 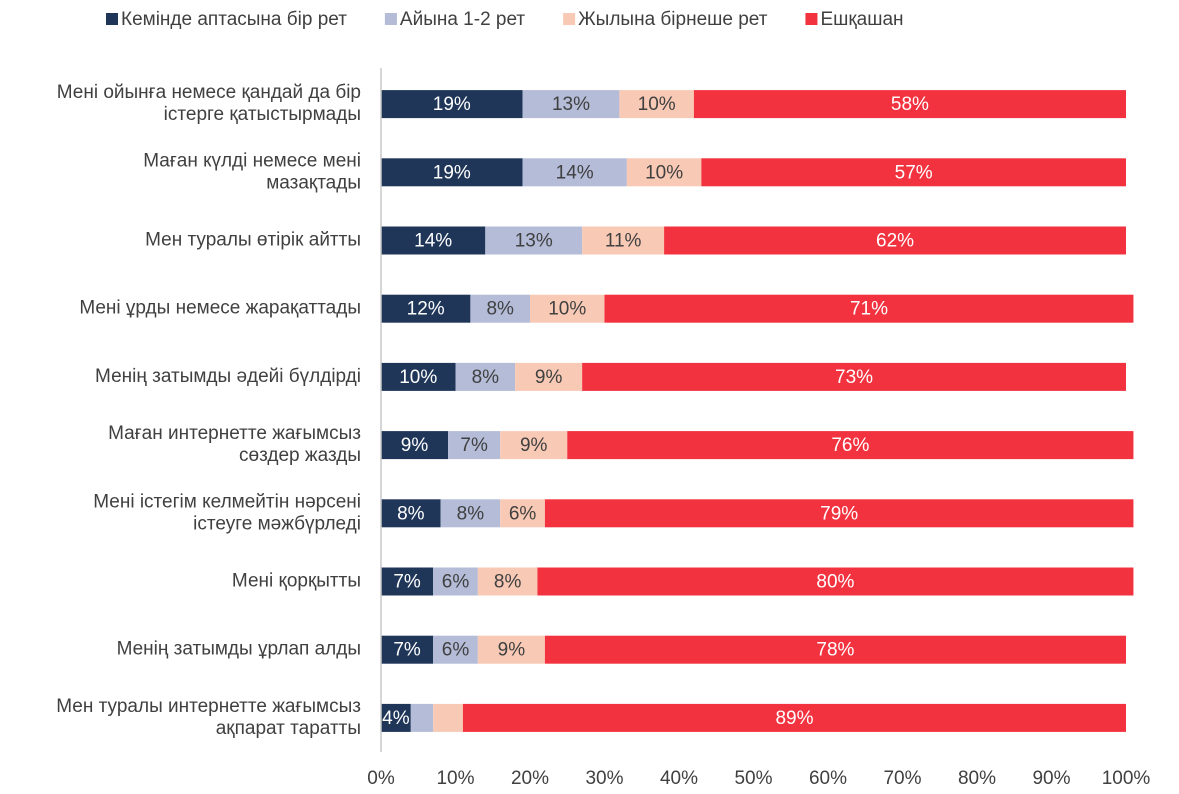 What do you see at coordinates (1051, 778) in the screenshot?
I see `x-tick-label: 90%` at bounding box center [1051, 778].